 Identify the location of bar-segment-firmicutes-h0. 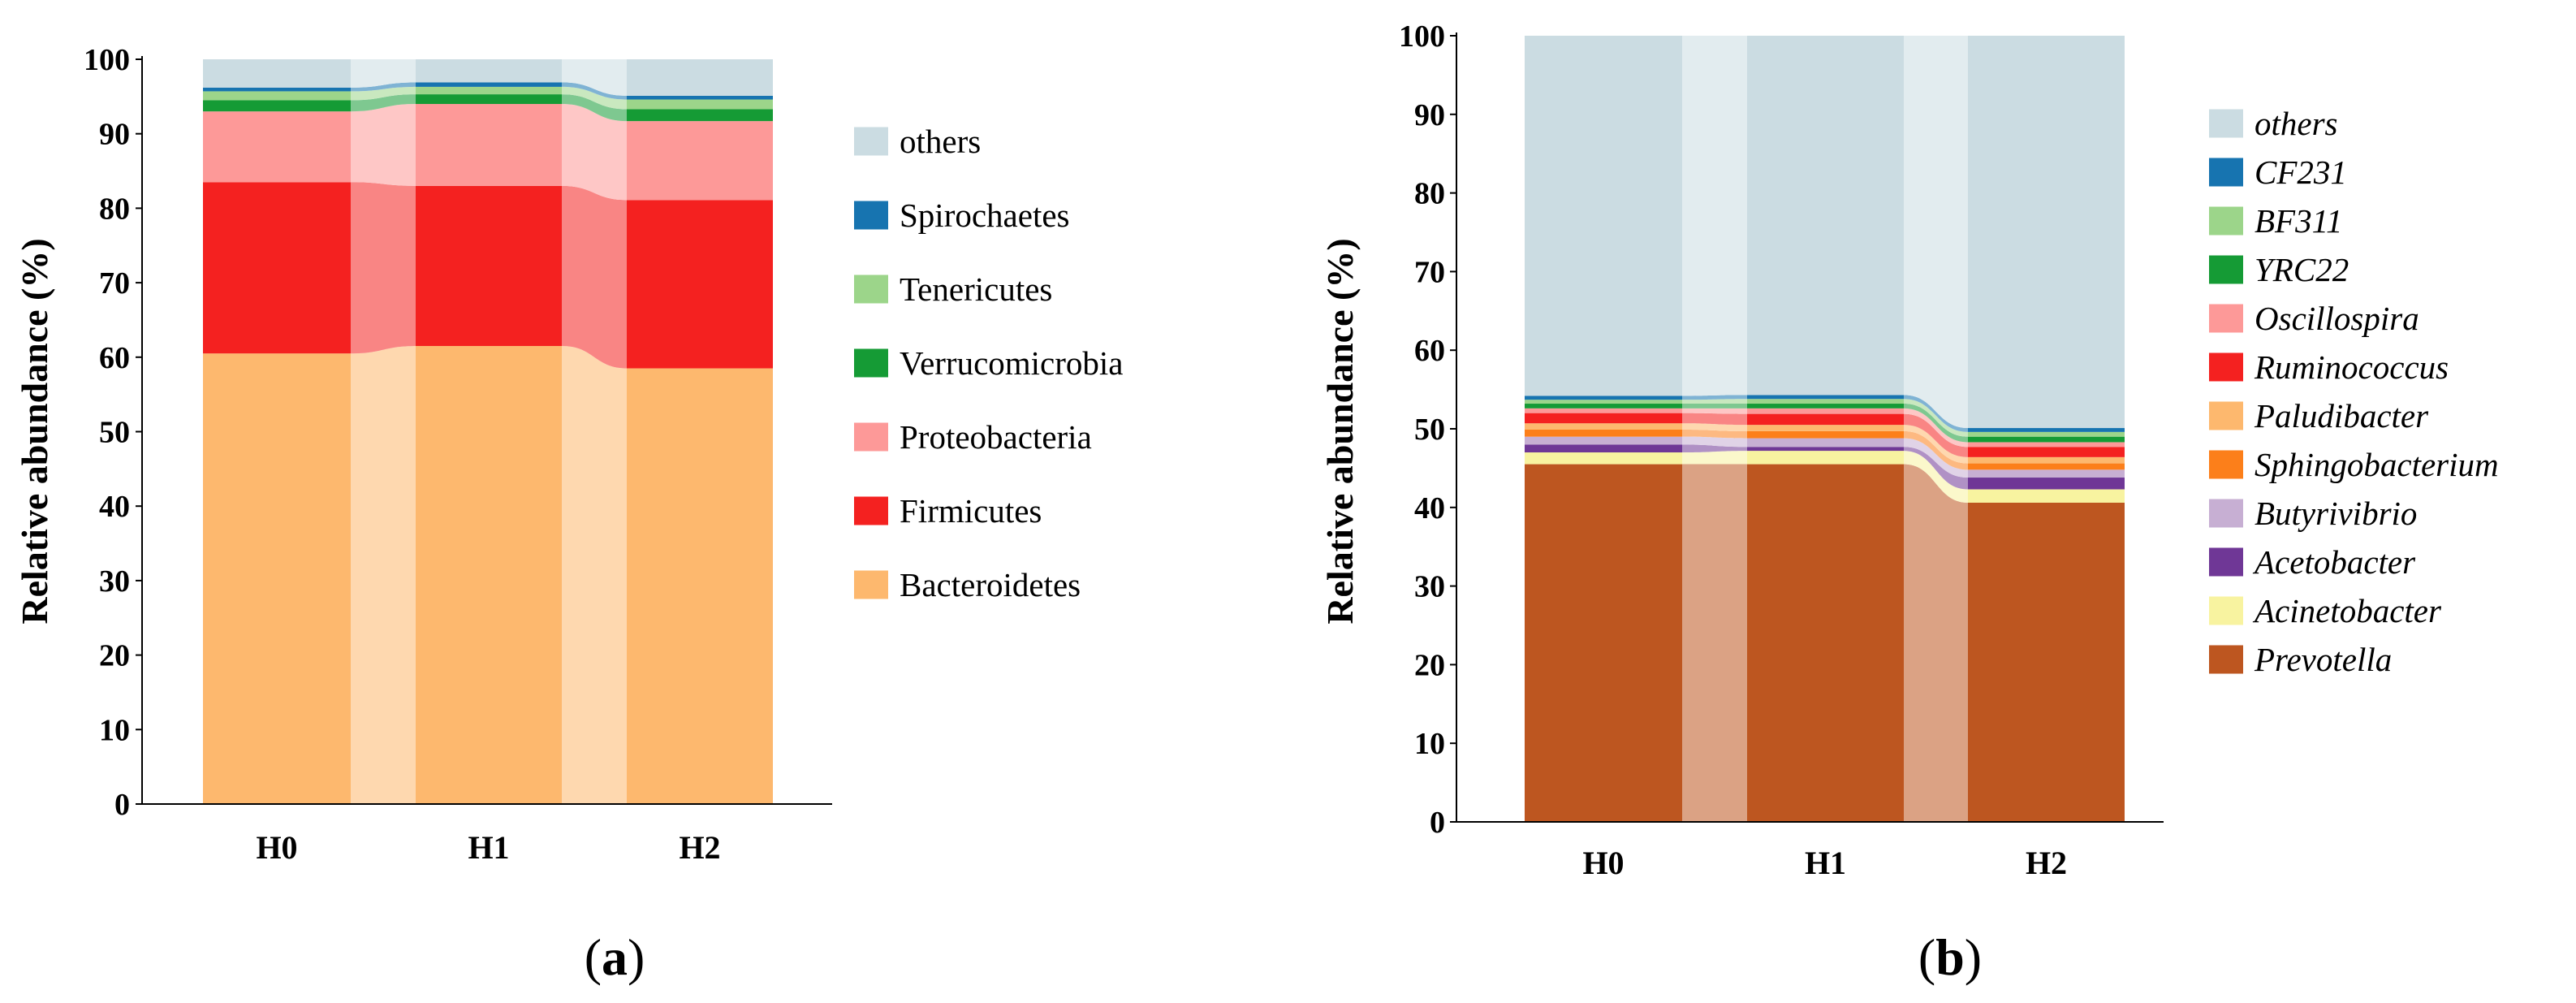
(277, 268).